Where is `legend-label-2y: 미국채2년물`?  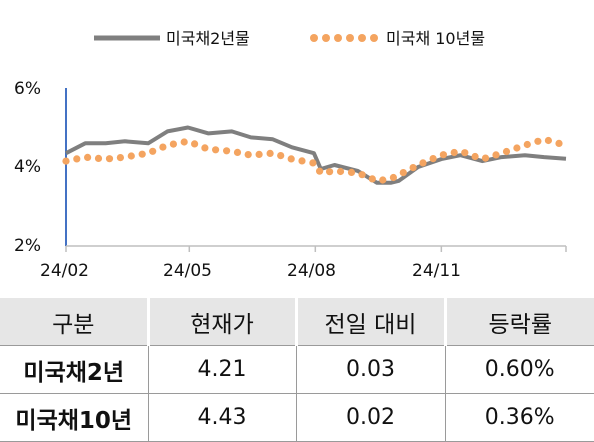 legend-label-2y: 미국채2년물 is located at coordinates (208, 38).